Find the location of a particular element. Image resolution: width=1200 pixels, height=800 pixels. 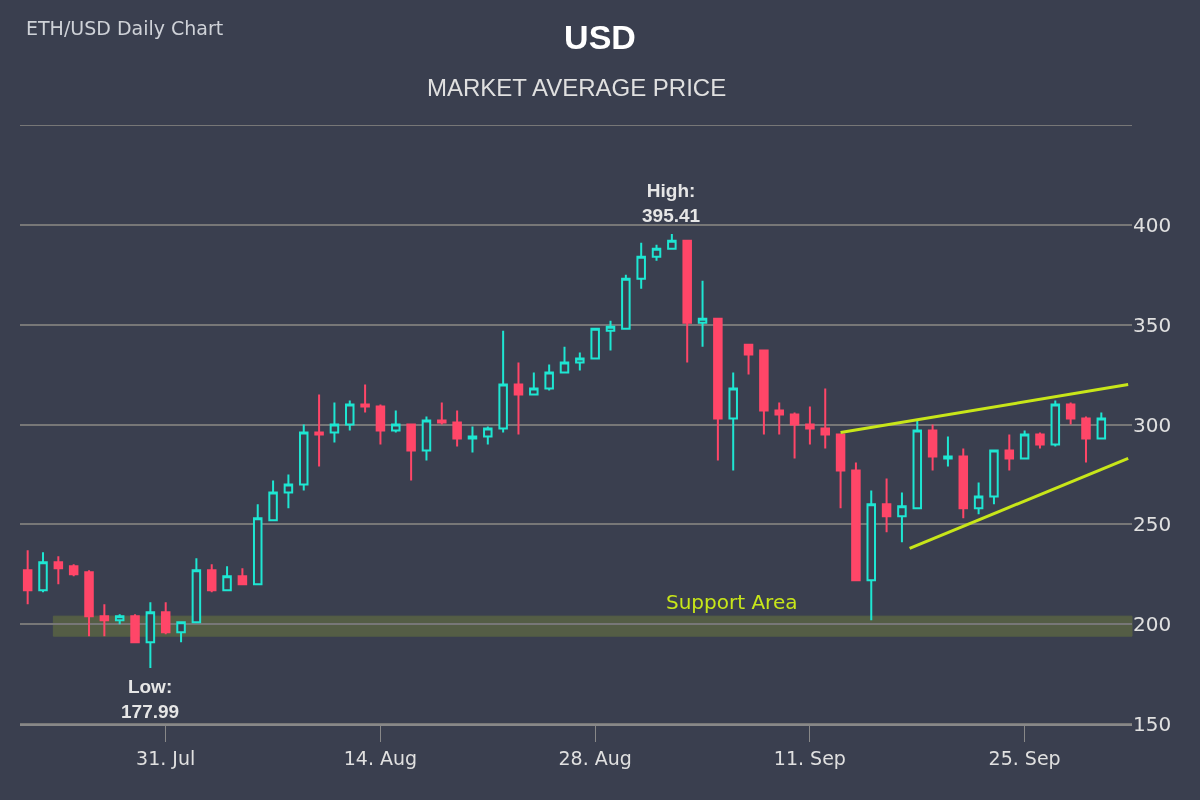

x-tick-label: 11. Sep is located at coordinates (809, 757).